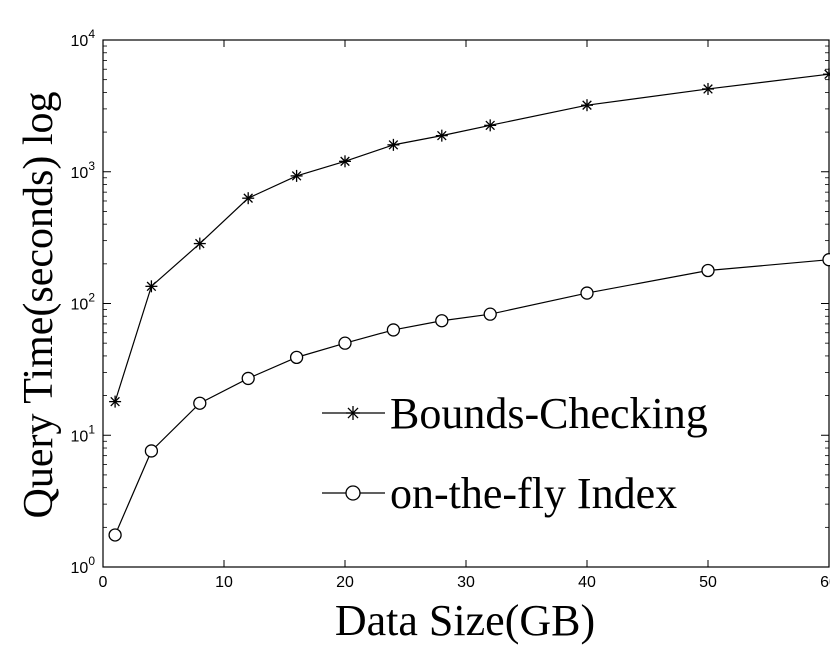  I want to click on x-tick-label: 50, so click(708, 582).